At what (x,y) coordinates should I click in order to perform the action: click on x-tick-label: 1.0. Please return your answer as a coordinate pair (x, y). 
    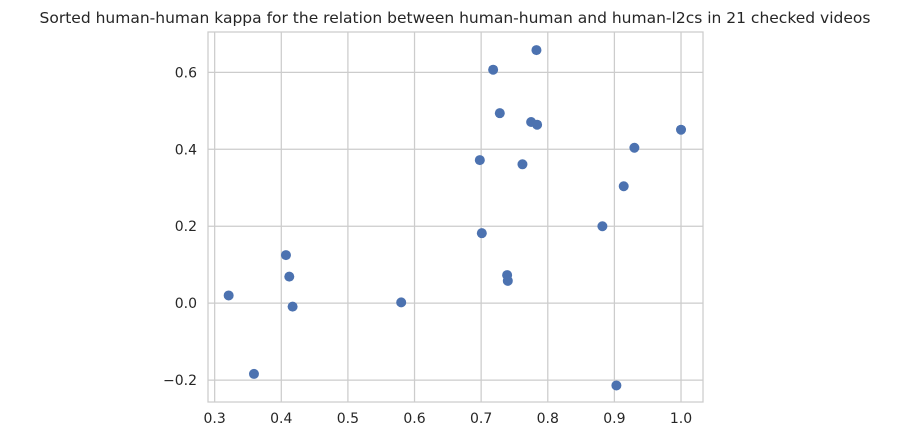
    Looking at the image, I should click on (681, 419).